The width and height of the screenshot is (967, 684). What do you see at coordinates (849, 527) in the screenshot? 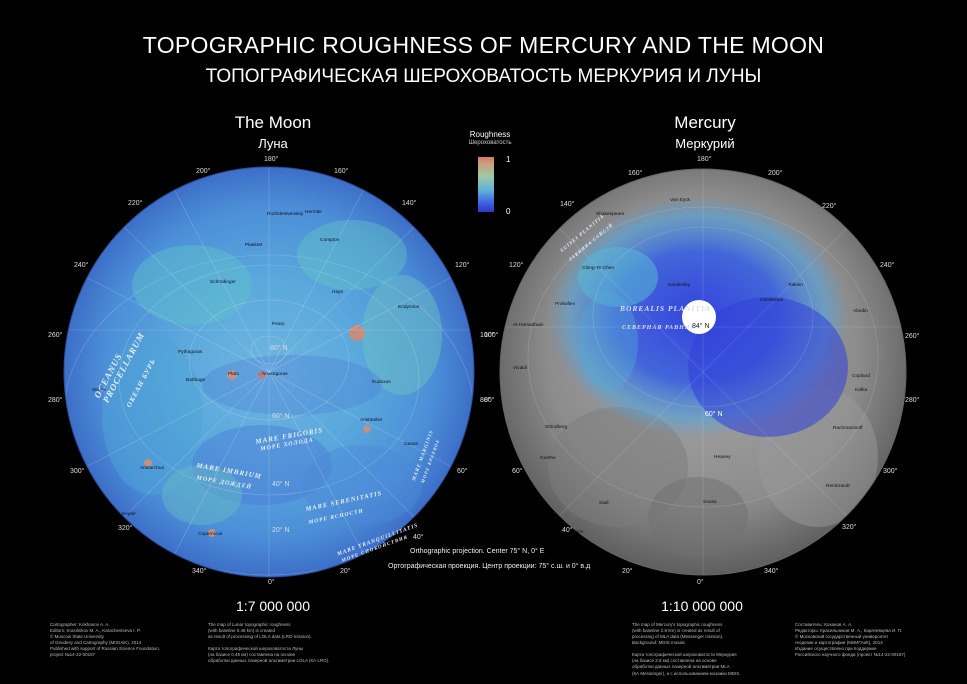
I see `mercury-longitude-label: 320°` at bounding box center [849, 527].